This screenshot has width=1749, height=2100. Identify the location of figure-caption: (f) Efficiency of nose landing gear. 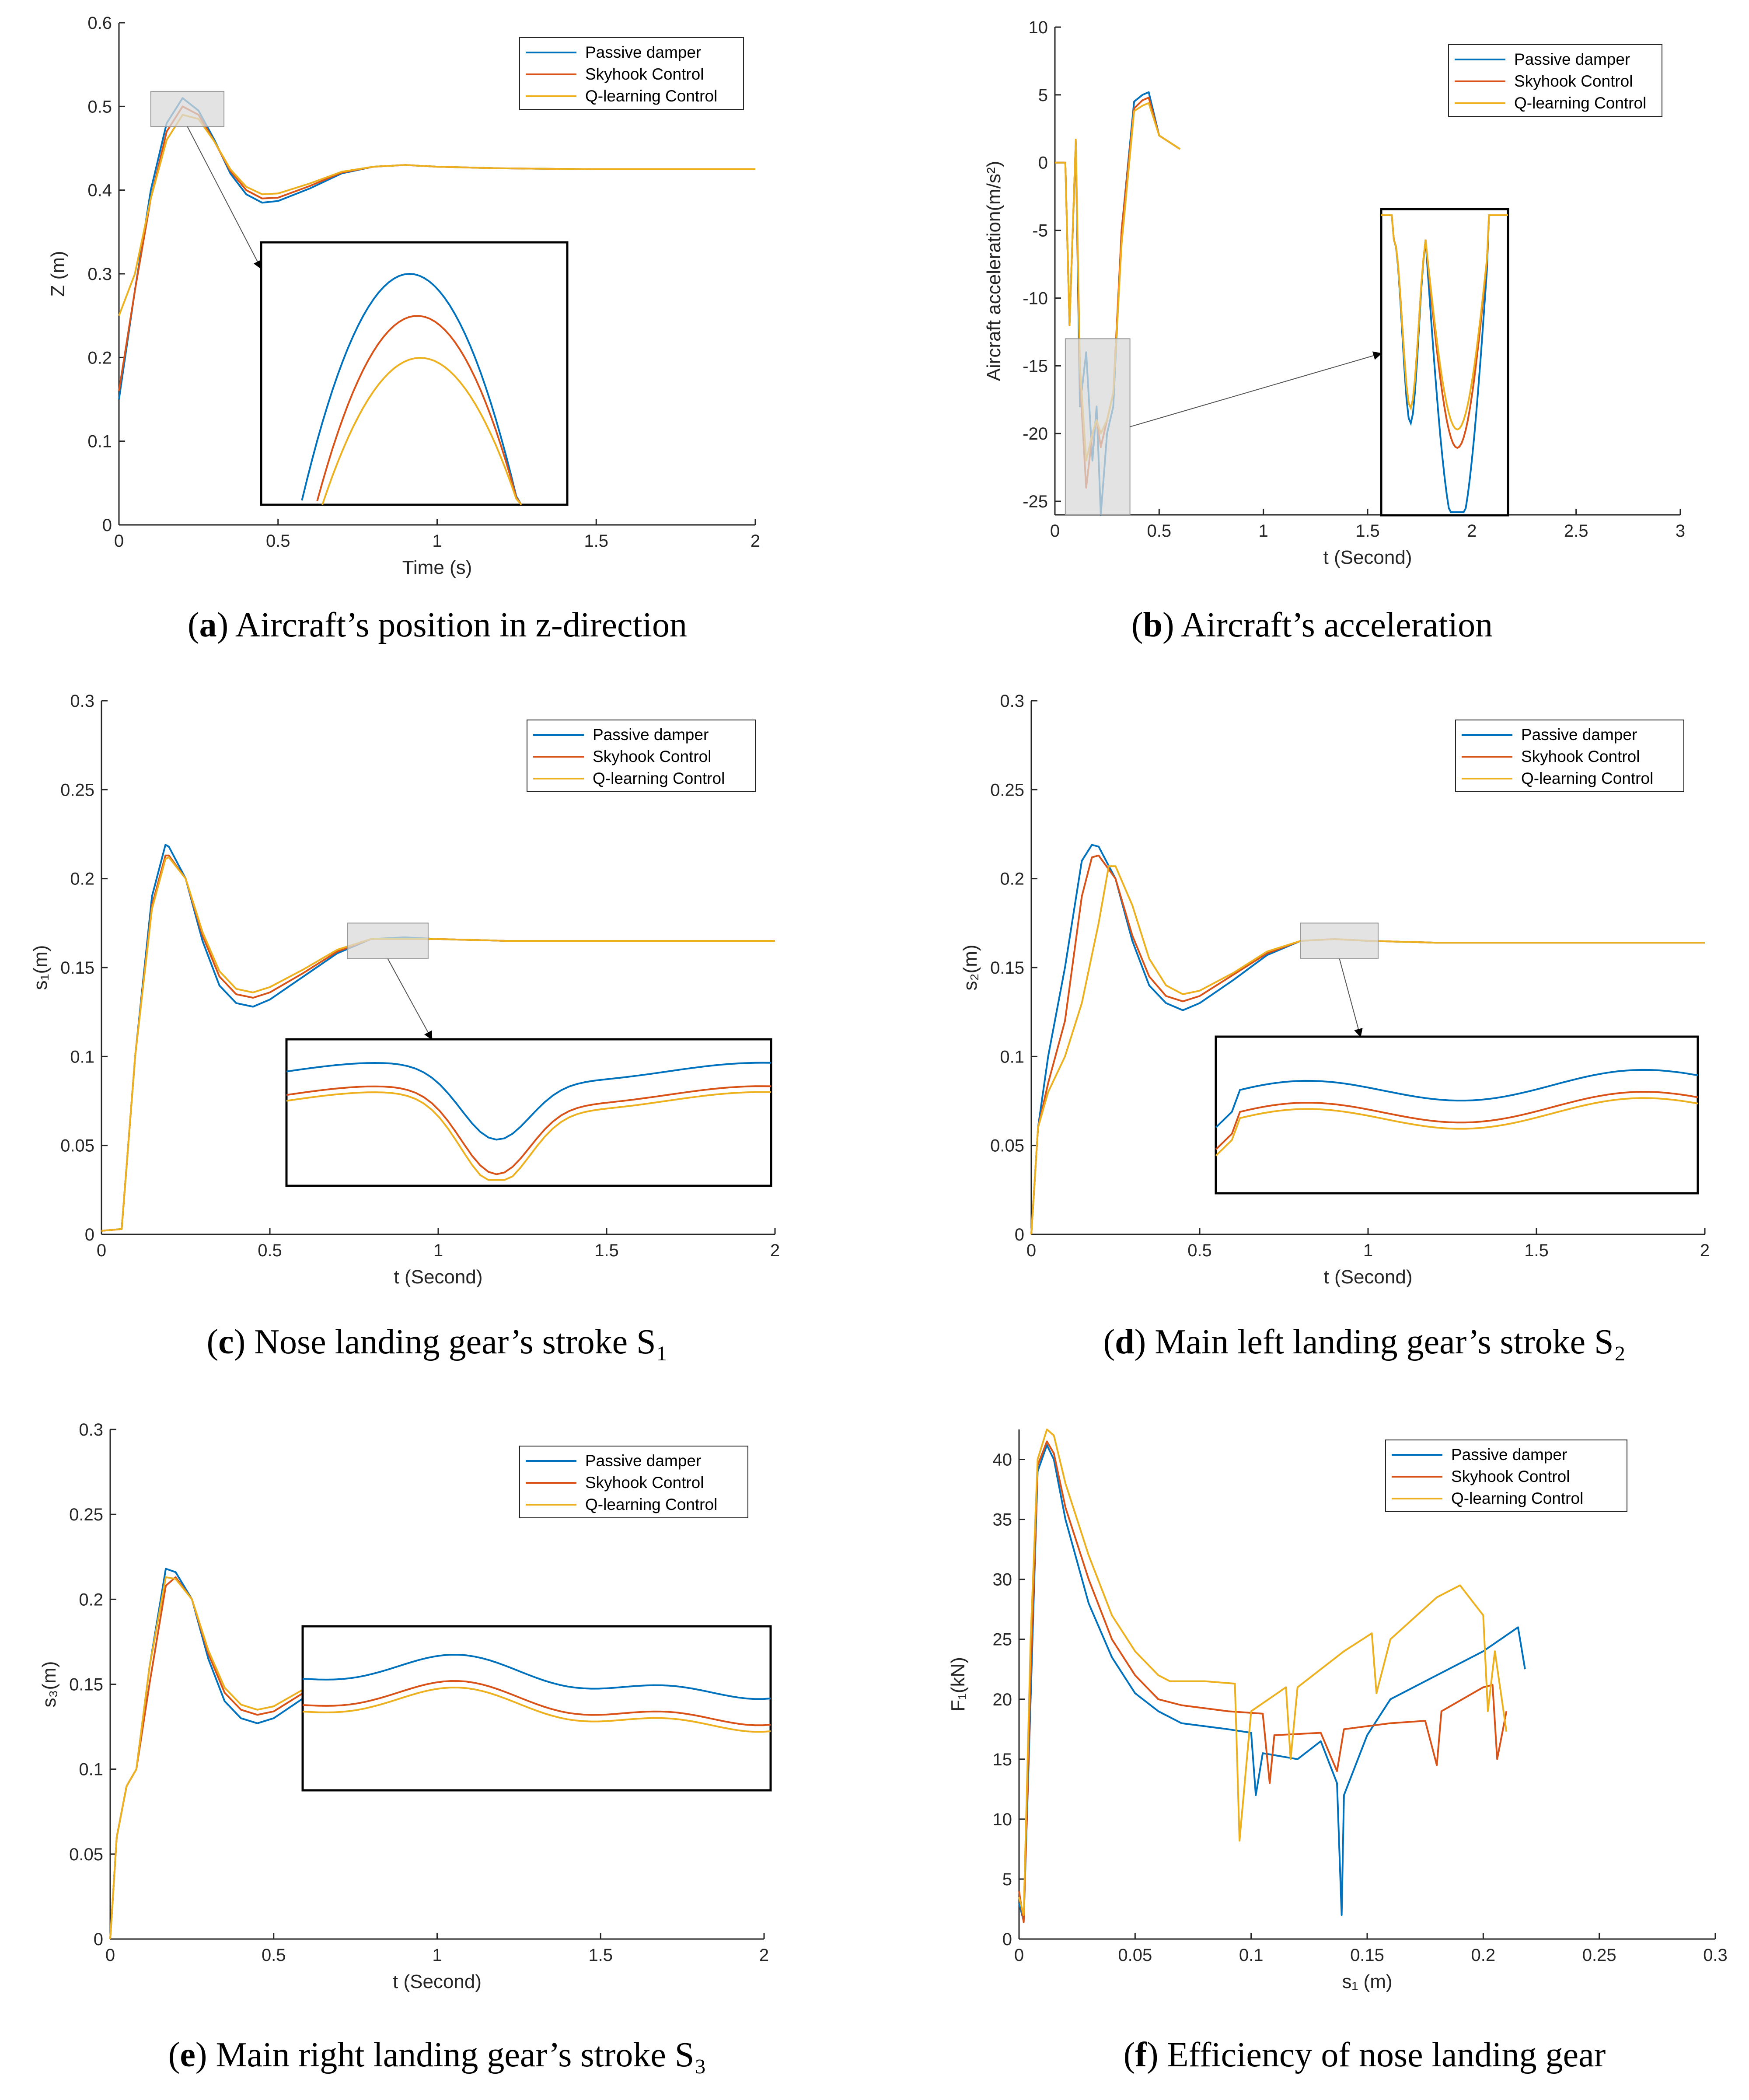
(1365, 2055).